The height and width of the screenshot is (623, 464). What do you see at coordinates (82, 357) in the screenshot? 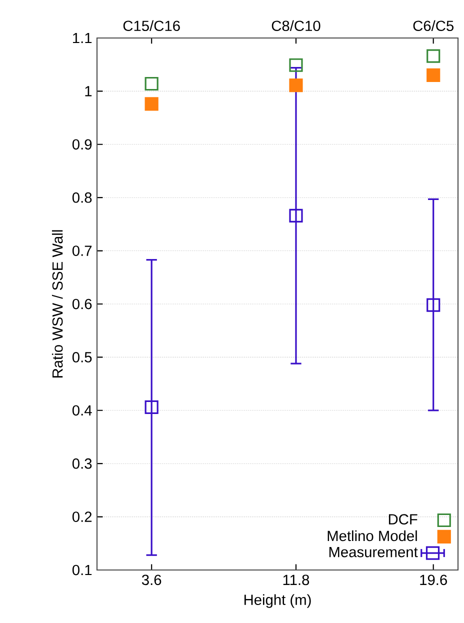
I see `y-tick-label: 0.5` at bounding box center [82, 357].